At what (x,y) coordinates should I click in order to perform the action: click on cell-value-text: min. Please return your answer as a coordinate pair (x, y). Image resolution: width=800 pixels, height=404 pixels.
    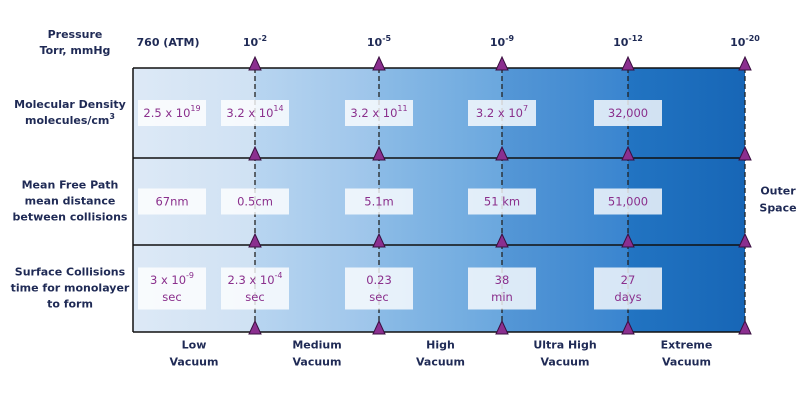
    Looking at the image, I should click on (502, 297).